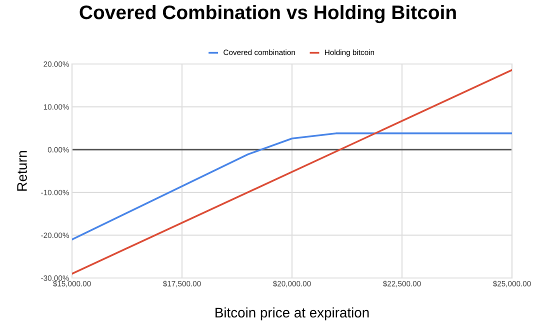  What do you see at coordinates (268, 14) in the screenshot?
I see `chart-title: Covered Combination vs Holding Bitcoin` at bounding box center [268, 14].